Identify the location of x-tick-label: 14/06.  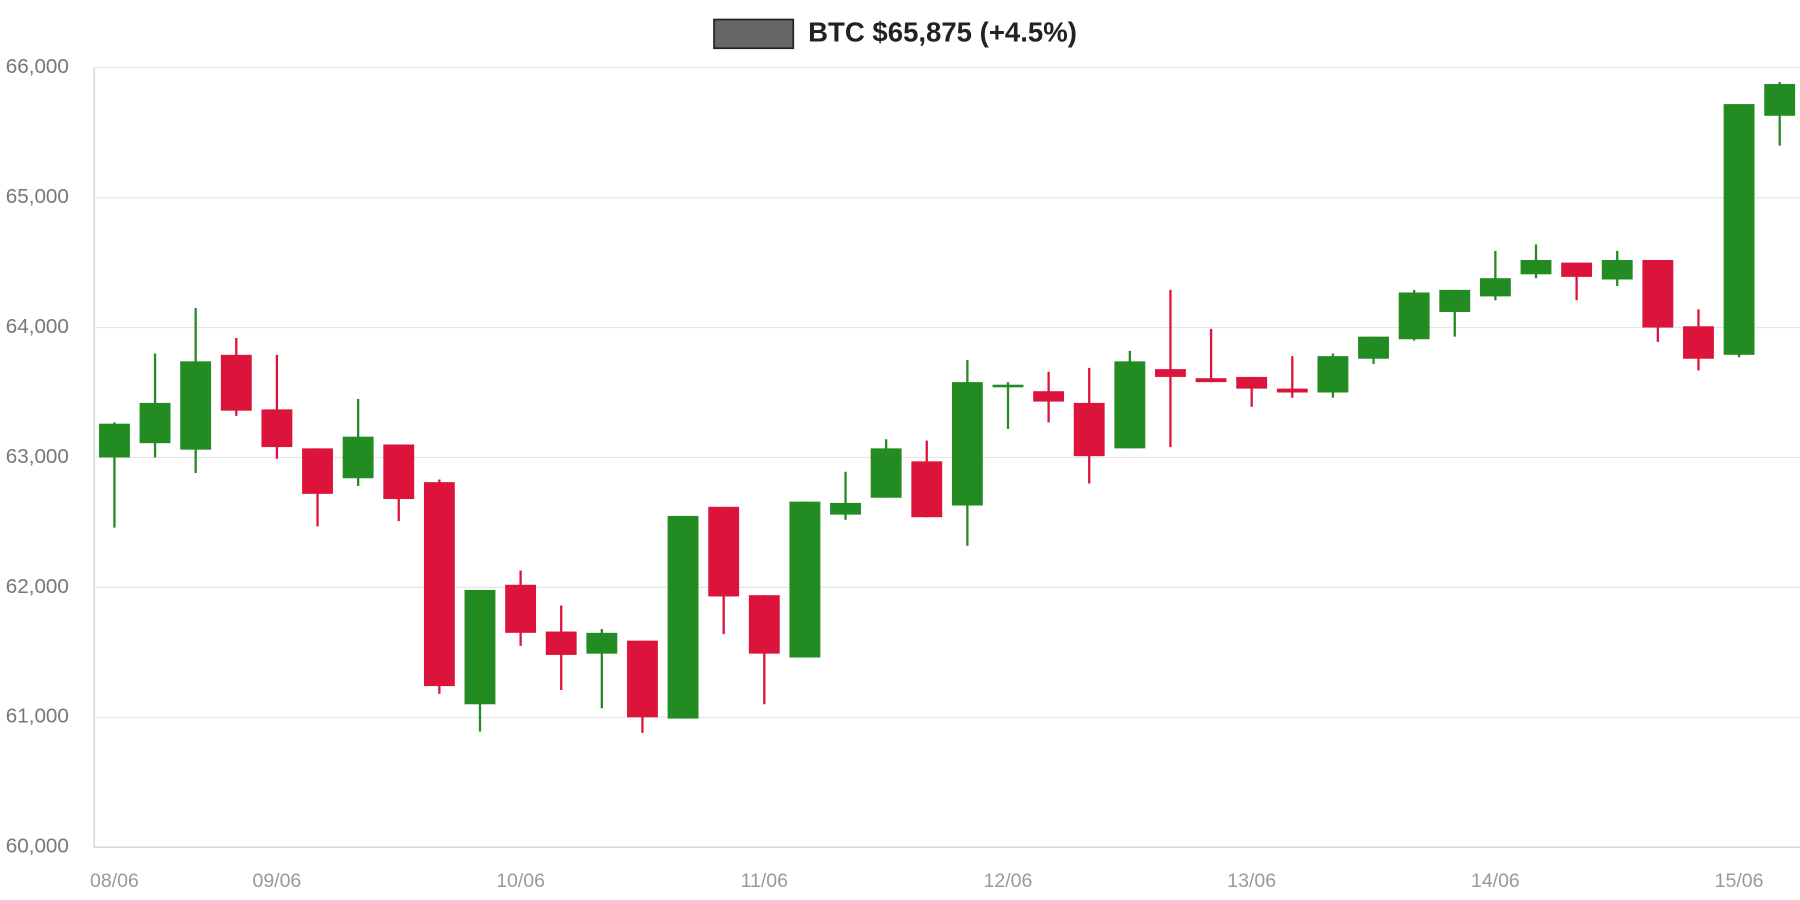
(1495, 881).